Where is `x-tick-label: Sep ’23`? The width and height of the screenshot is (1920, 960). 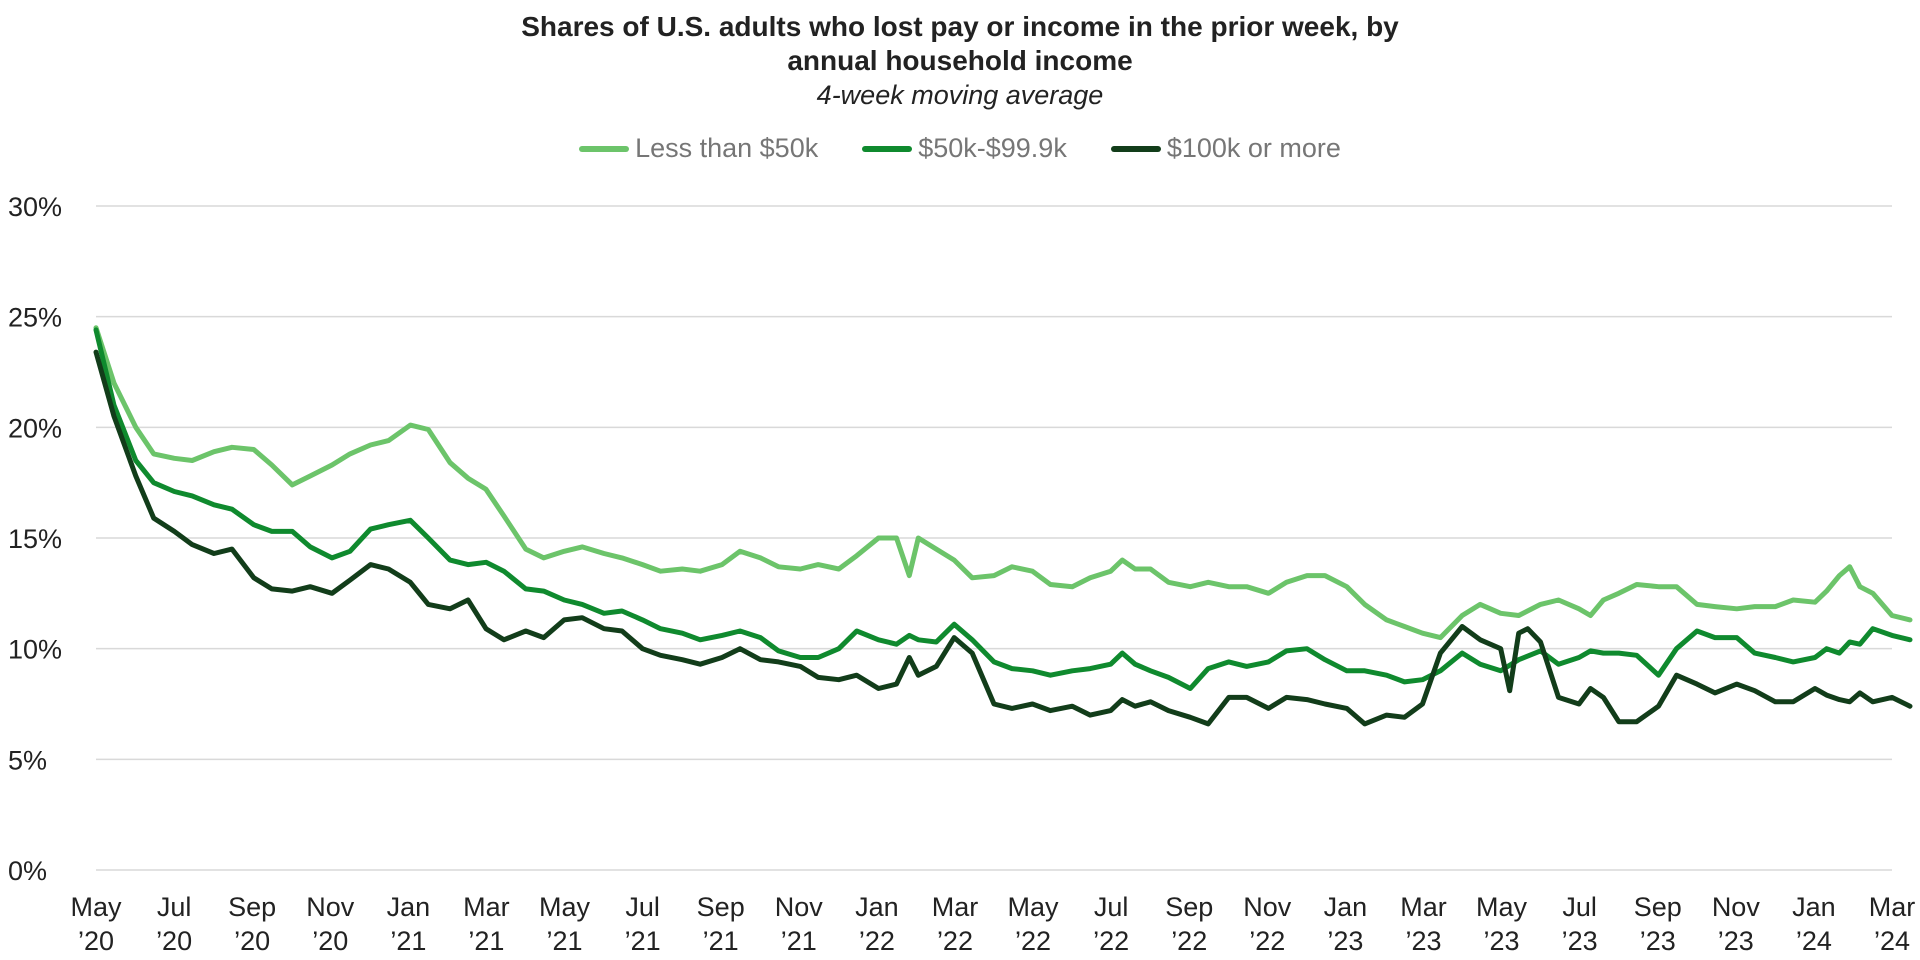 x-tick-label: Sep ’23 is located at coordinates (1658, 924).